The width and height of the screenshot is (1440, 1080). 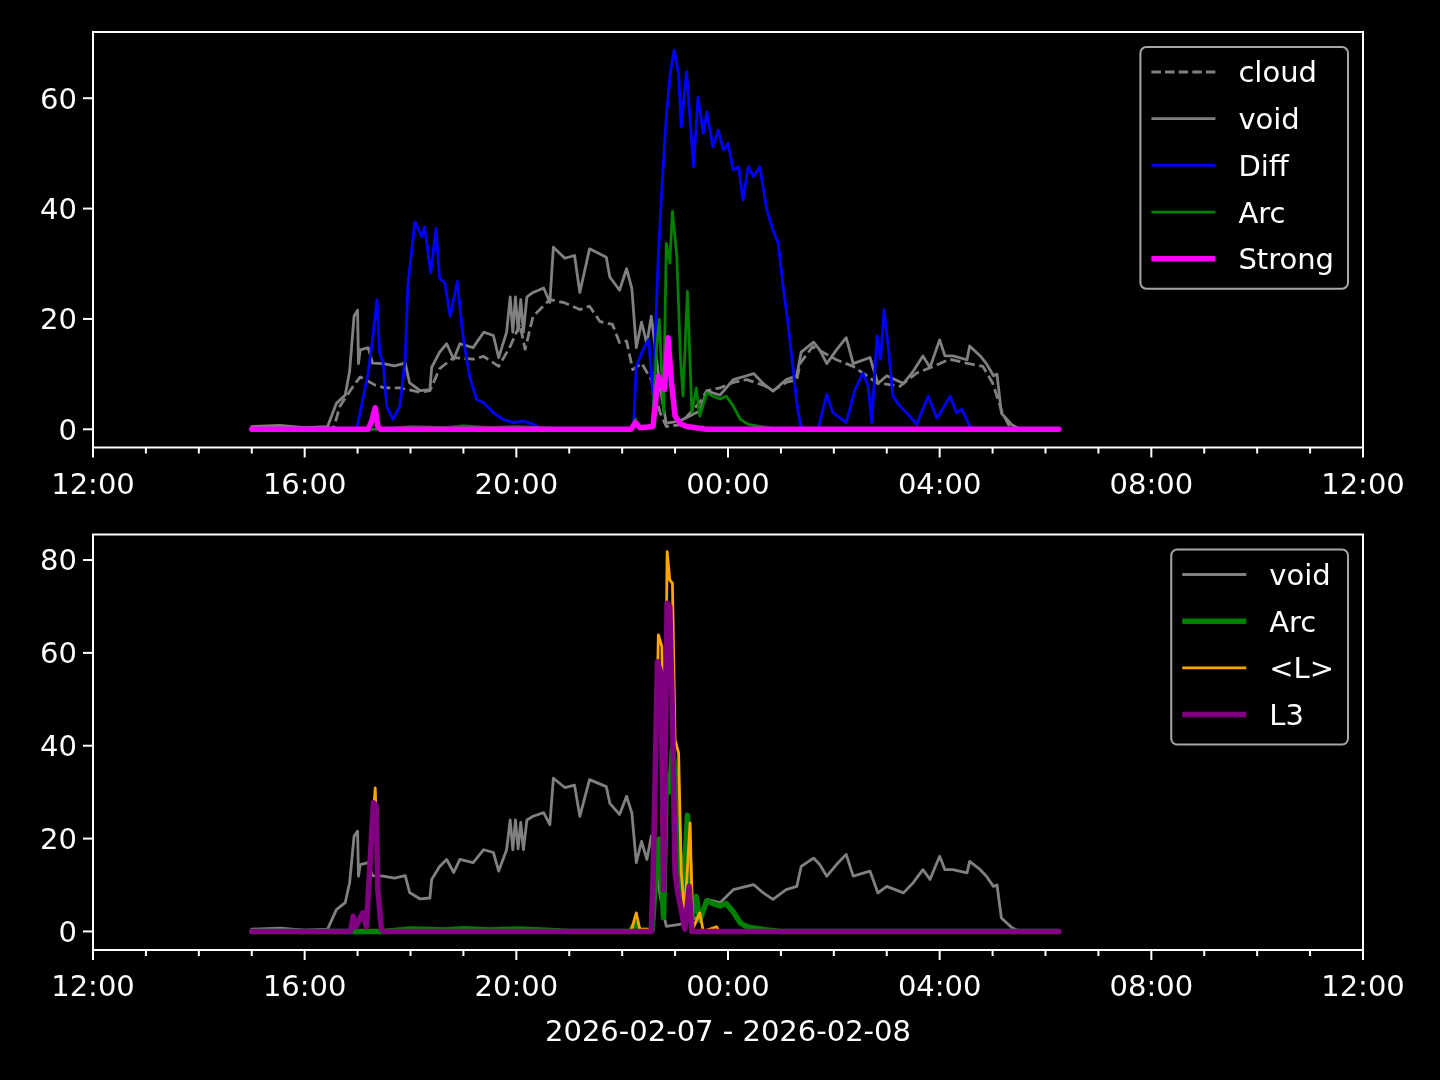 What do you see at coordinates (58, 560) in the screenshot?
I see `y-tick-label: 80` at bounding box center [58, 560].